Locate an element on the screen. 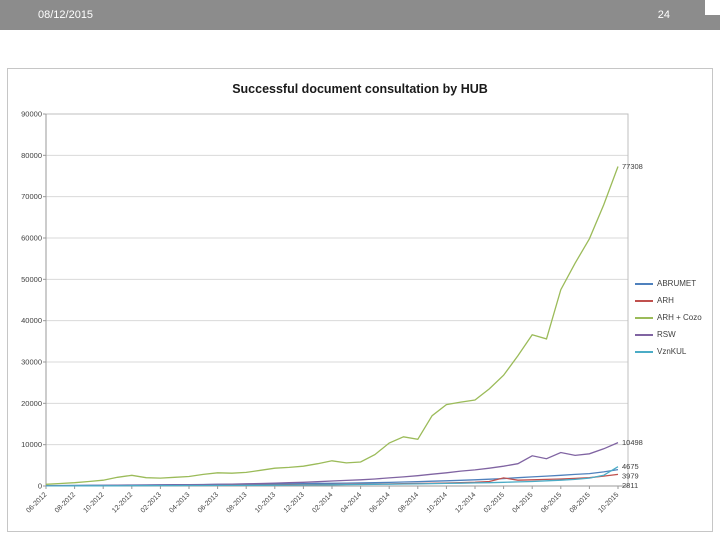 The height and width of the screenshot is (540, 720). series-line-vznkul is located at coordinates (332, 476).